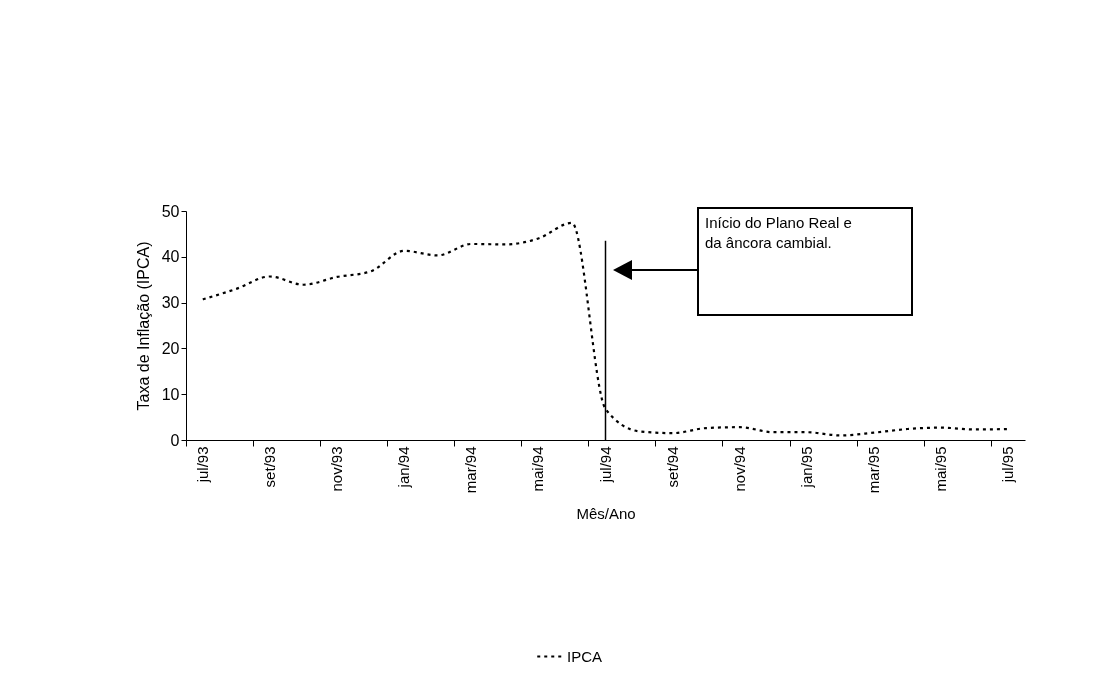 This screenshot has height=677, width=1093. Describe the element at coordinates (739, 469) in the screenshot. I see `x-tick-label: nov/94` at that location.